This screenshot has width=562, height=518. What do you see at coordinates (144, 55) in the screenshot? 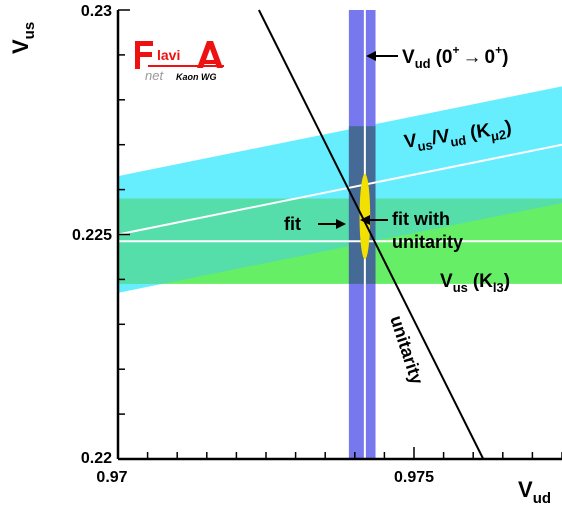
I see `logo-letter-f` at bounding box center [144, 55].